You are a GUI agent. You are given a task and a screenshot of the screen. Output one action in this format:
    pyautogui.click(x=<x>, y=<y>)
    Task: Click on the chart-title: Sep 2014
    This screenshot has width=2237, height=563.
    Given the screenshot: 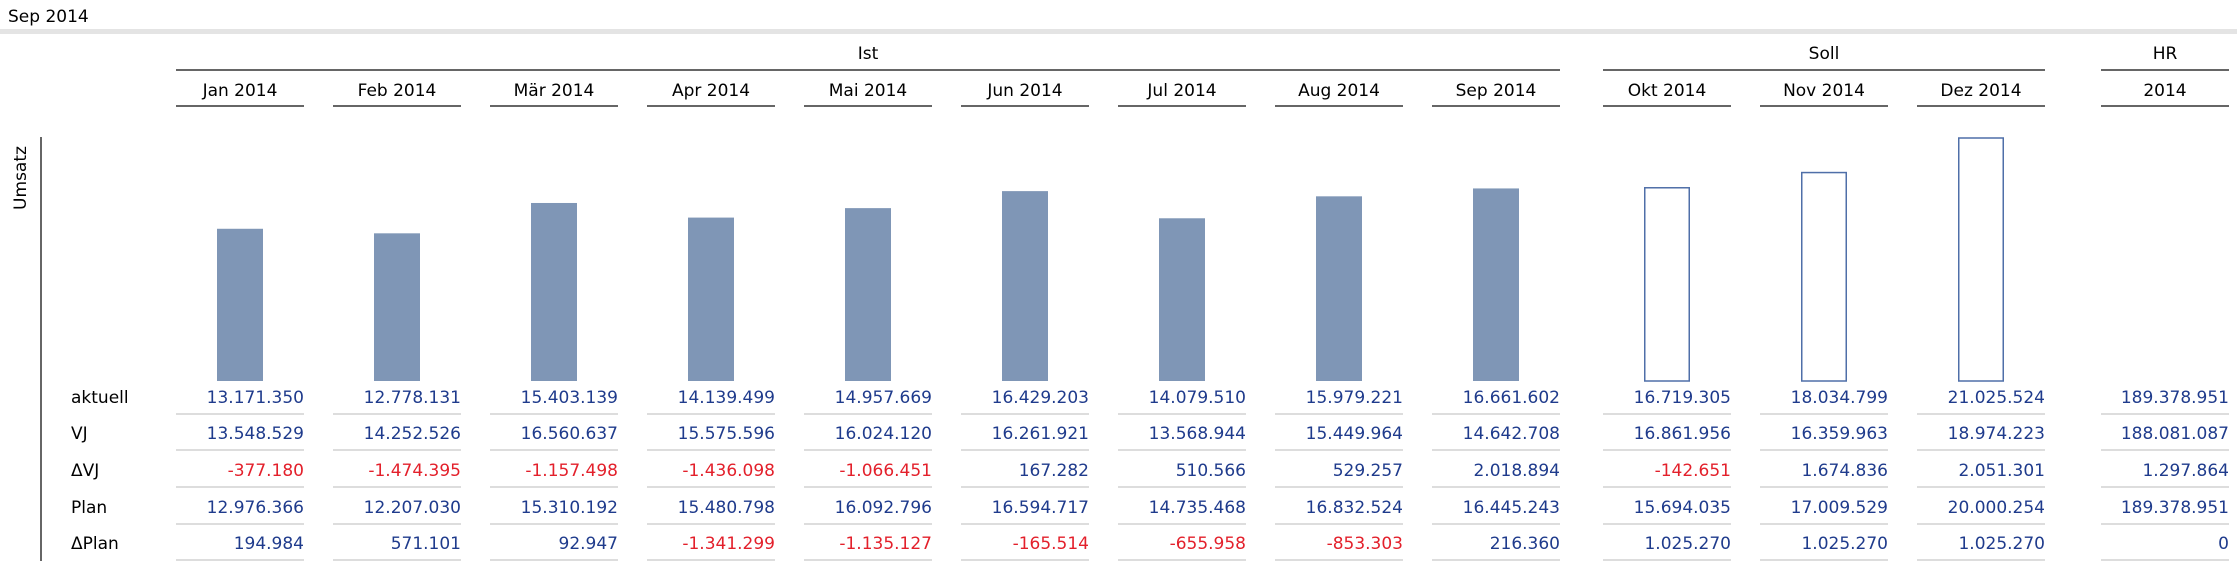 What is the action you would take?
    pyautogui.click(x=48, y=17)
    